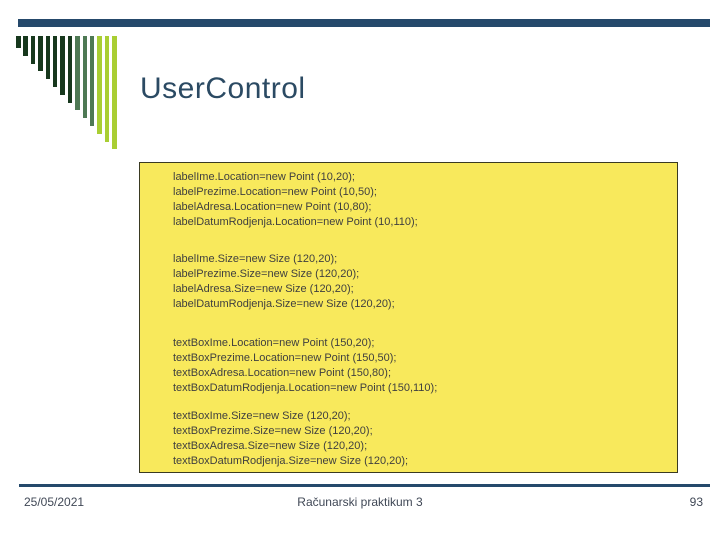 Image resolution: width=720 pixels, height=540 pixels. What do you see at coordinates (360, 502) in the screenshot?
I see `footer-course-title: Računarski praktikum 3` at bounding box center [360, 502].